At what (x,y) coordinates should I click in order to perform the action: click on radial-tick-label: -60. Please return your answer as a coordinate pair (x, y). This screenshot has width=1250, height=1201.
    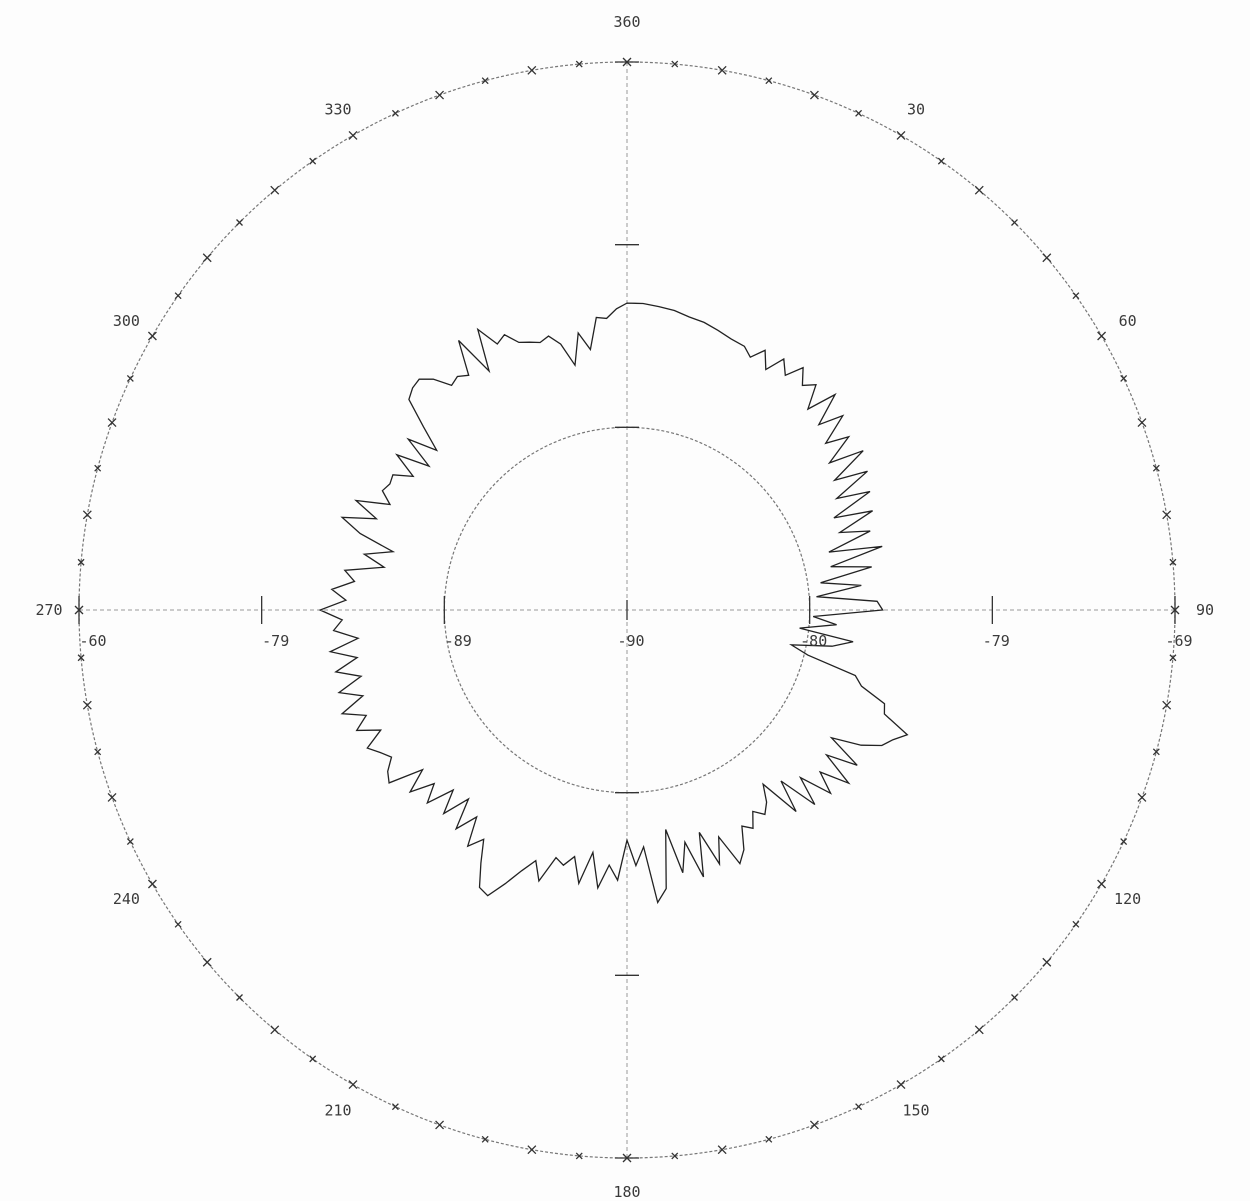
    Looking at the image, I should click on (92, 641).